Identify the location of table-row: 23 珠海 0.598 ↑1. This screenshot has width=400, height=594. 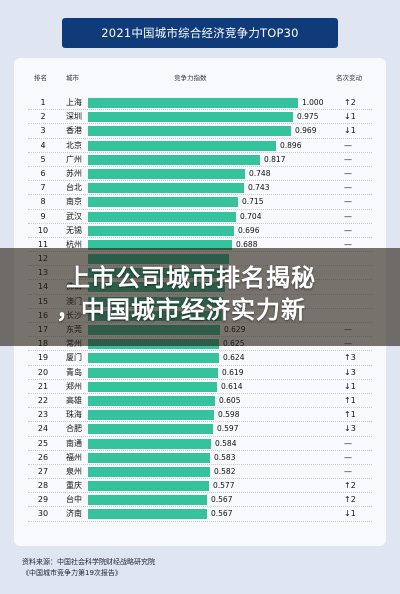
(200, 415).